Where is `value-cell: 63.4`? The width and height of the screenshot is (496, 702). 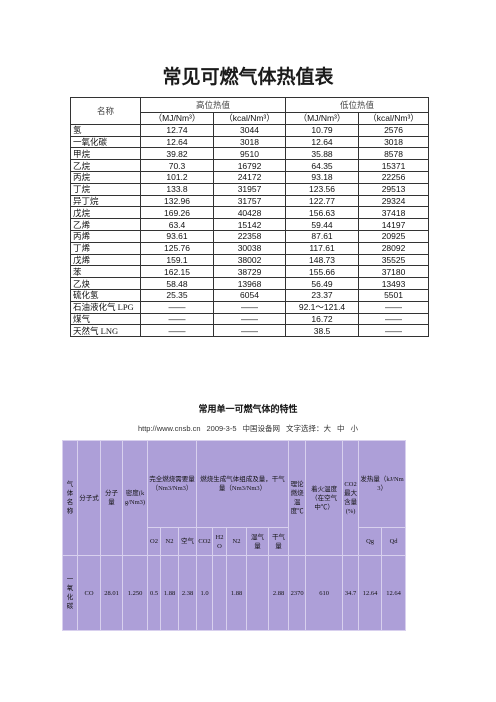 value-cell: 63.4 is located at coordinates (177, 224).